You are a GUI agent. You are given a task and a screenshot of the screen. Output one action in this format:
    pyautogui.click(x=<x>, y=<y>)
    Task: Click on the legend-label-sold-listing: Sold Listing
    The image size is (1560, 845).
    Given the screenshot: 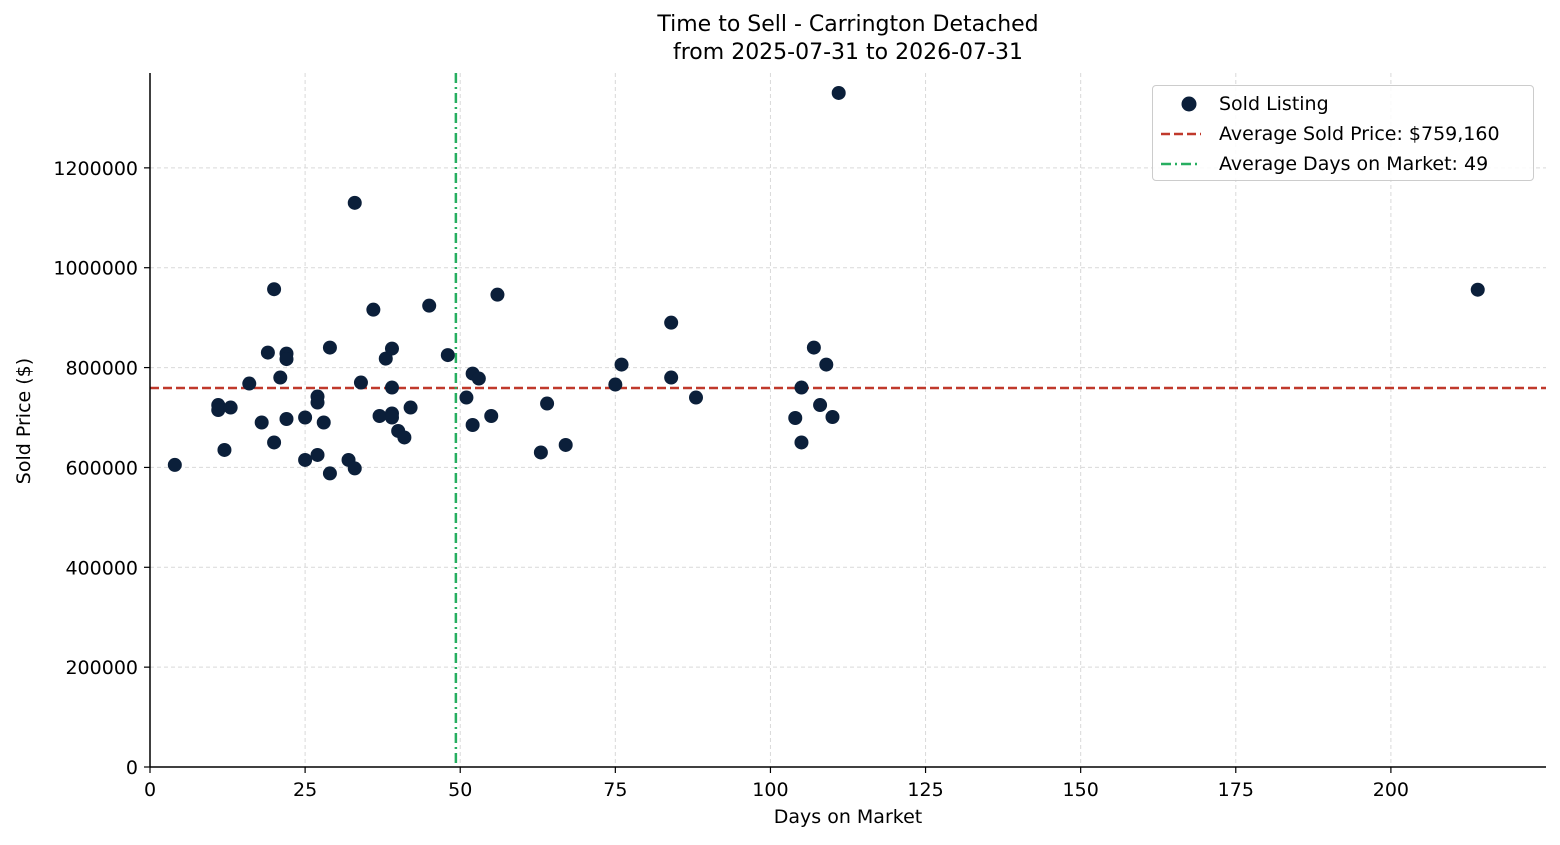 What is the action you would take?
    pyautogui.click(x=1274, y=104)
    